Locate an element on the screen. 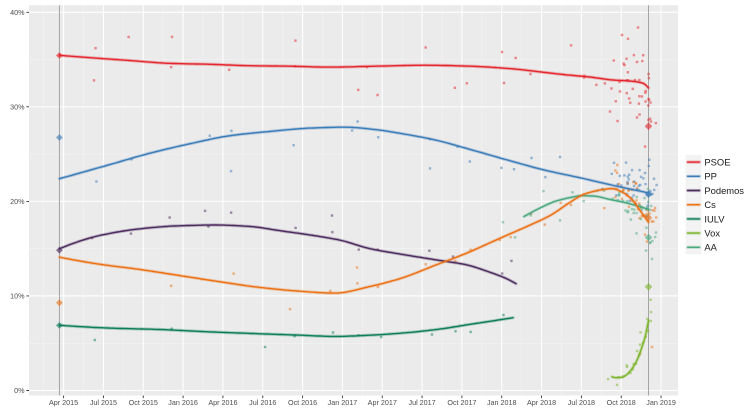  svg-text: Oct 2018 is located at coordinates (621, 402).